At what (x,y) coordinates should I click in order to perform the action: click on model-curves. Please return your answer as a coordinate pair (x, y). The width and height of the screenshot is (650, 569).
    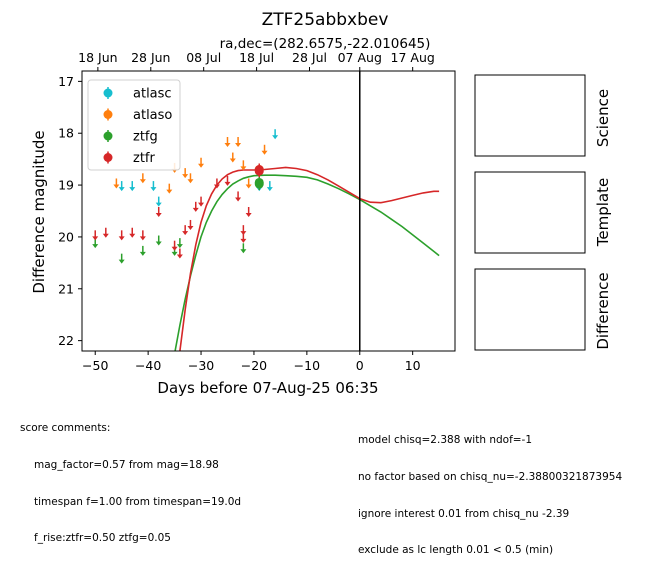
    Looking at the image, I should click on (307, 258).